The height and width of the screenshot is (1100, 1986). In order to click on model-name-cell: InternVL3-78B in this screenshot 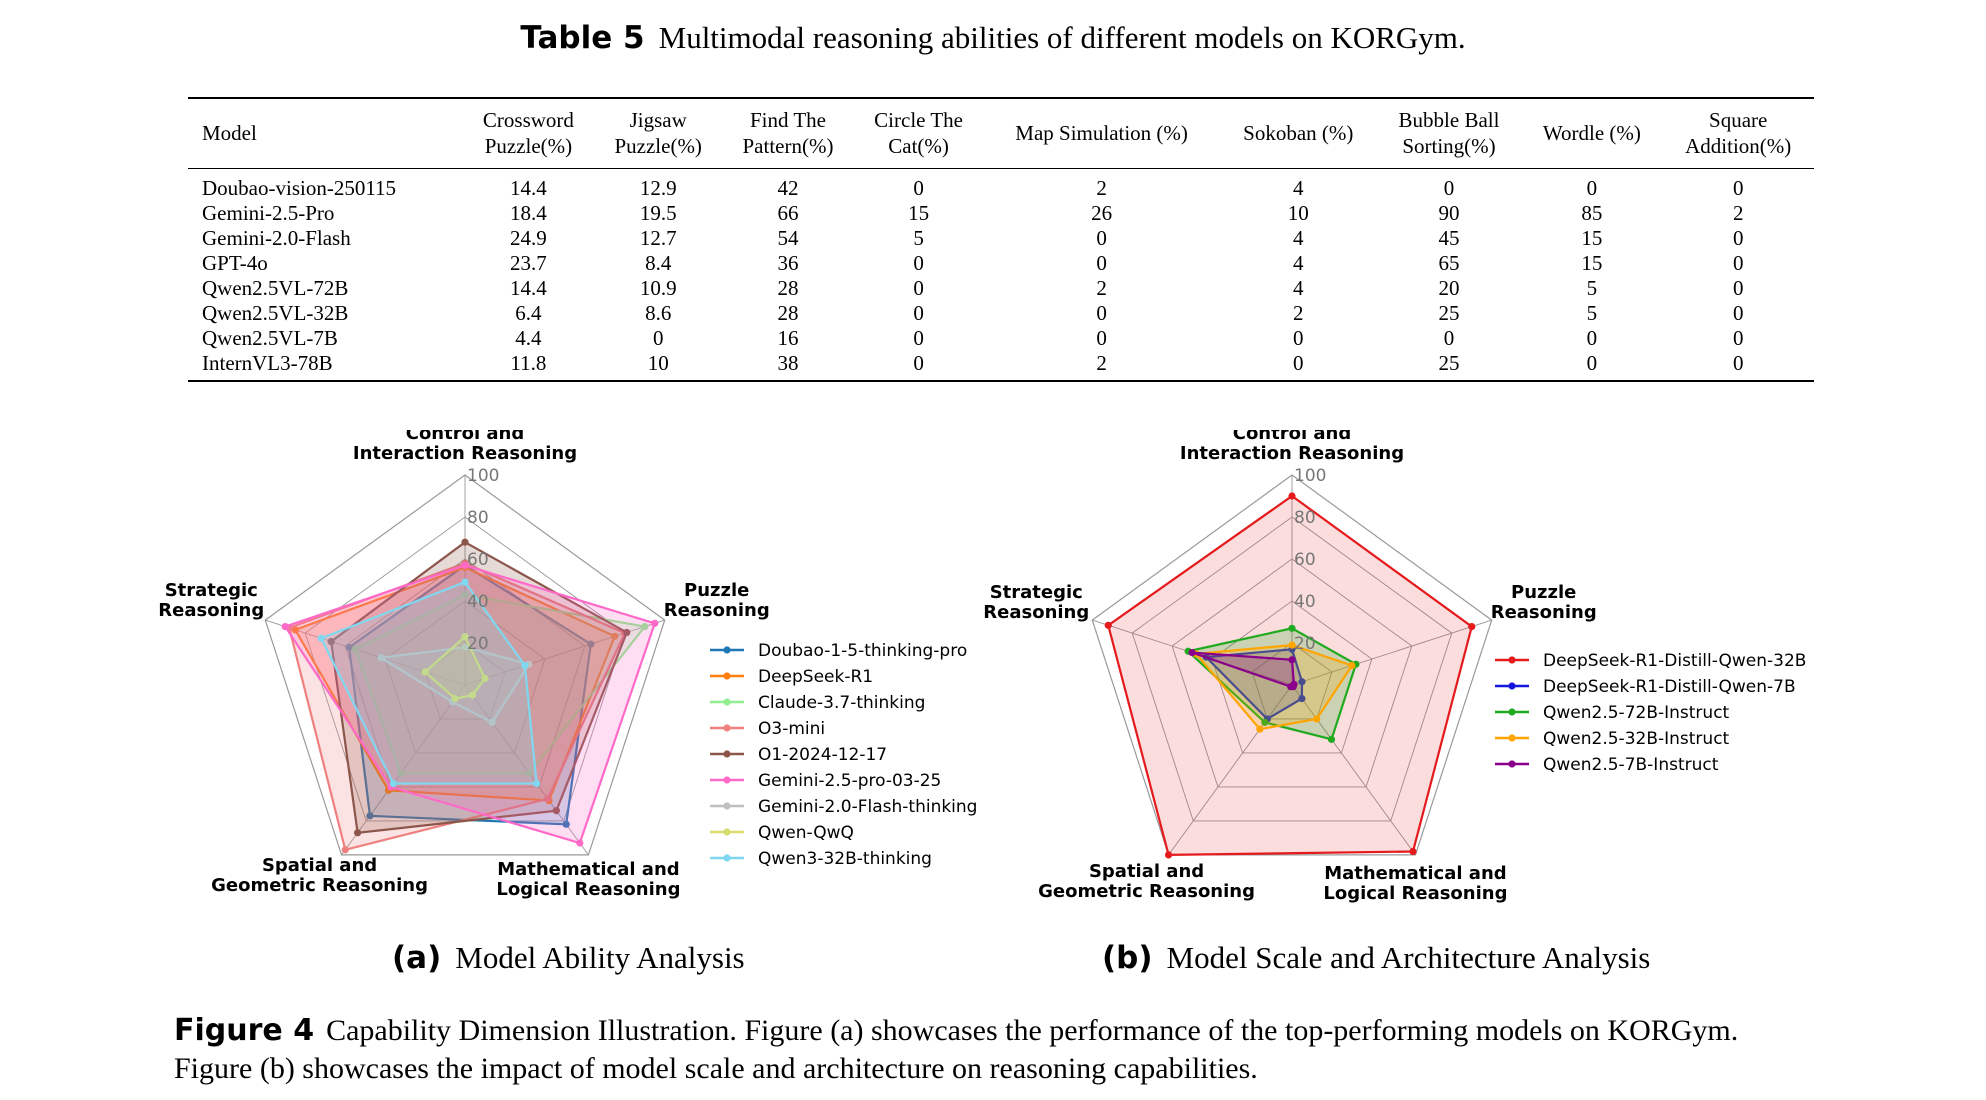, I will do `click(267, 362)`.